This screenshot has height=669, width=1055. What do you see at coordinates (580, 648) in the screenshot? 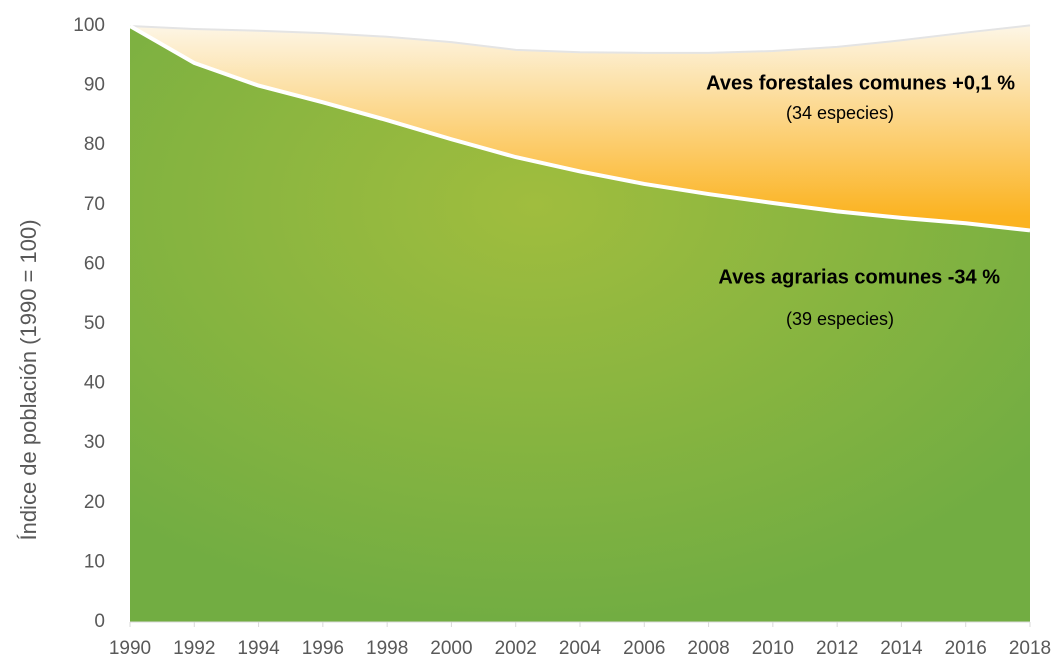
I see `x-tick-label: 2004` at bounding box center [580, 648].